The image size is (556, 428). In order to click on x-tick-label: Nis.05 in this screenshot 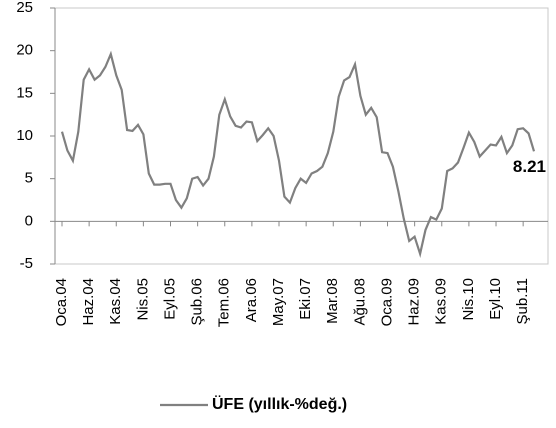, I will do `click(142, 299)`.